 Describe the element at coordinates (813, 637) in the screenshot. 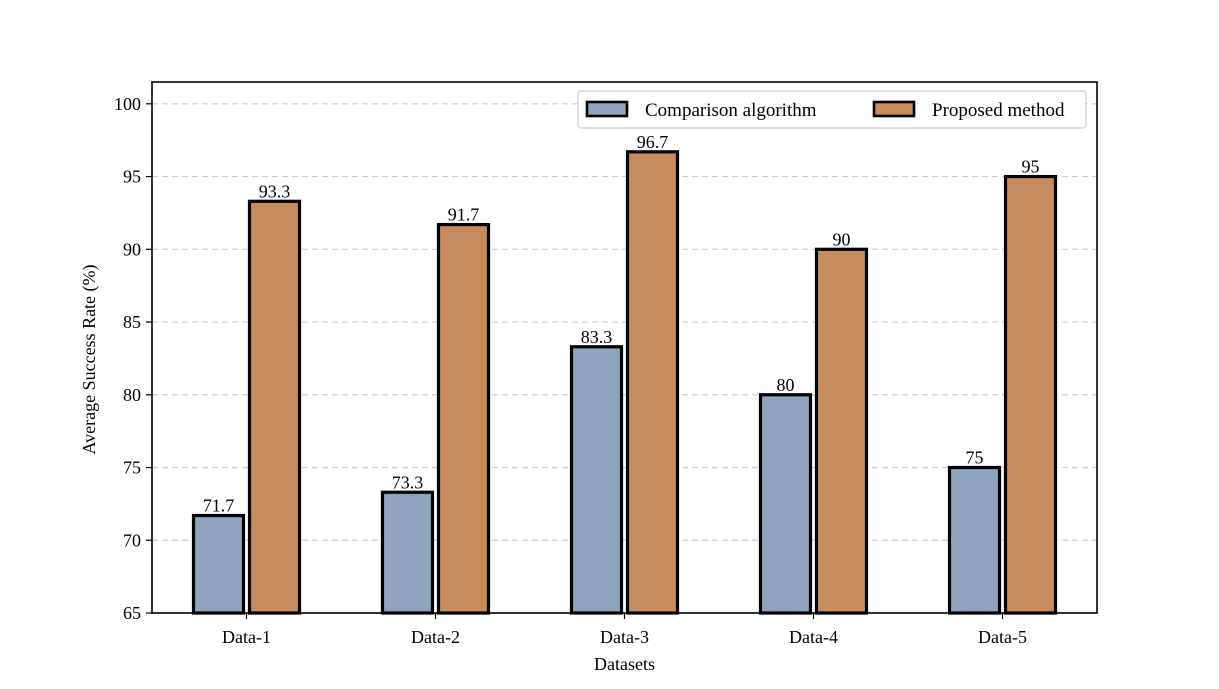

I see `x-tick-label: Data-4` at that location.